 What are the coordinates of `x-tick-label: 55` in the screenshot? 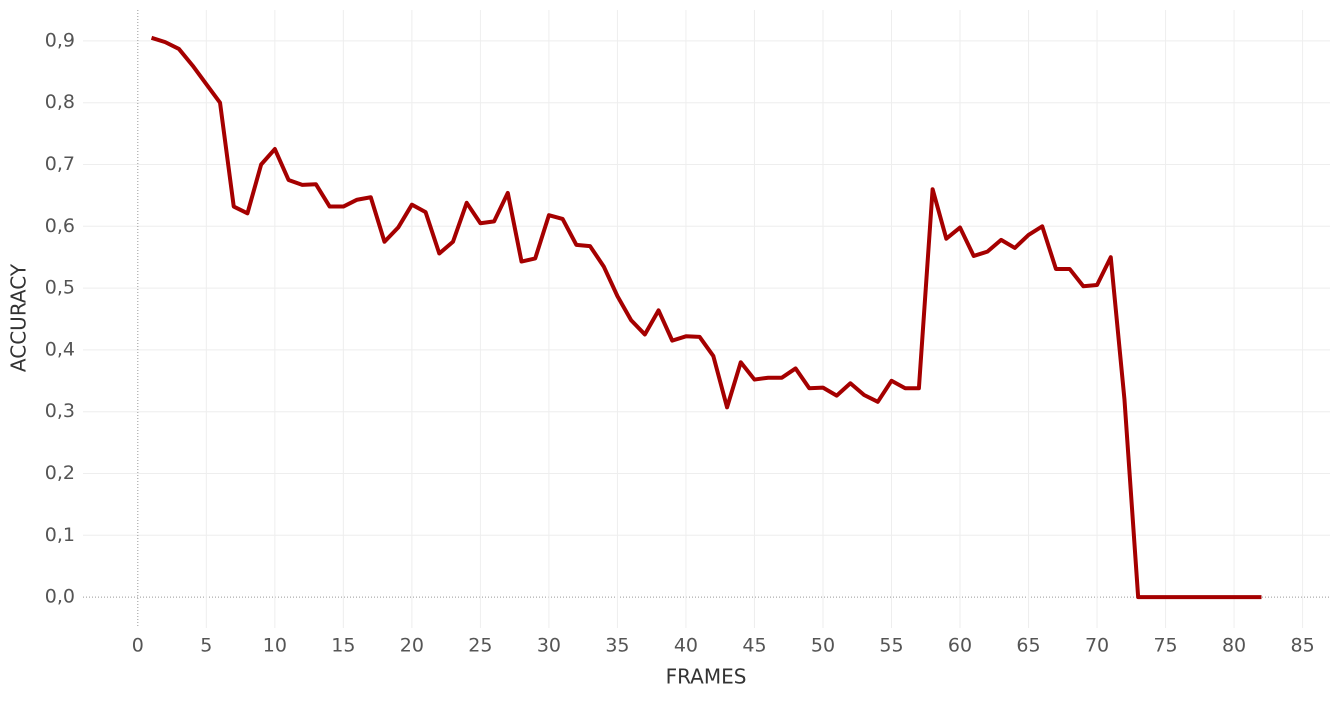 It's located at (891, 646).